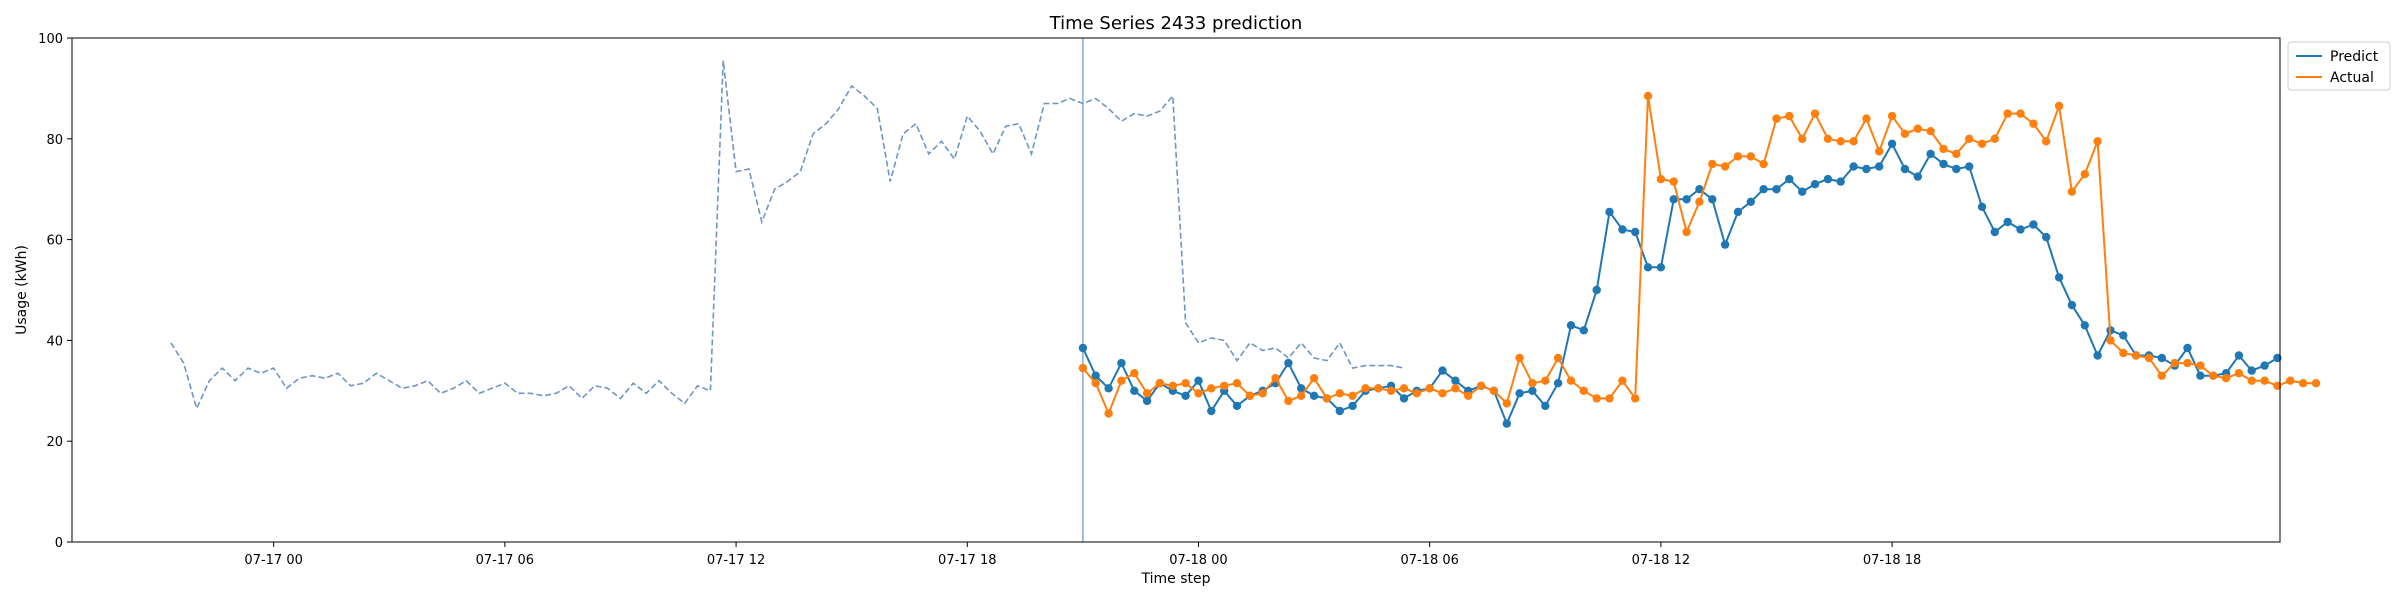 Image resolution: width=2400 pixels, height=600 pixels. I want to click on legend-label-actual: Actual, so click(2352, 78).